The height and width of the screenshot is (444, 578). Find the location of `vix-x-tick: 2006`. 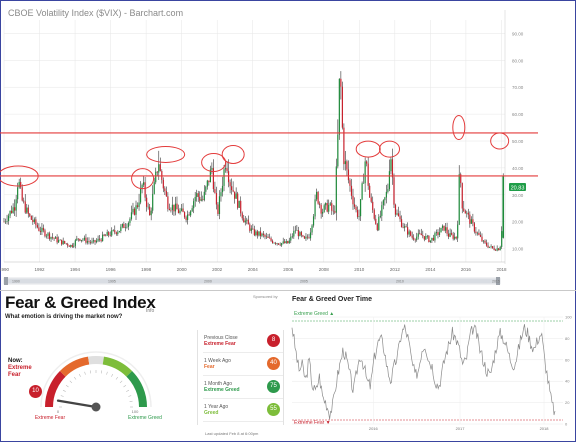

vix-x-tick: 2006 is located at coordinates (288, 269).